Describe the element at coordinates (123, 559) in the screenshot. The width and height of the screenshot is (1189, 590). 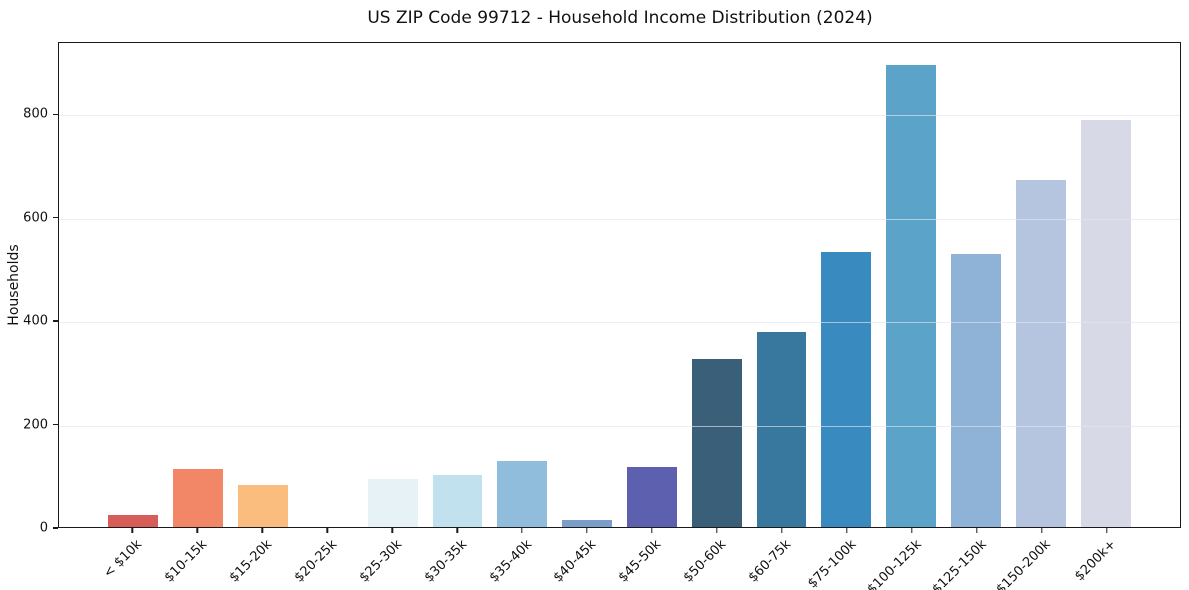
I see `x-tick-label: < $10k` at that location.